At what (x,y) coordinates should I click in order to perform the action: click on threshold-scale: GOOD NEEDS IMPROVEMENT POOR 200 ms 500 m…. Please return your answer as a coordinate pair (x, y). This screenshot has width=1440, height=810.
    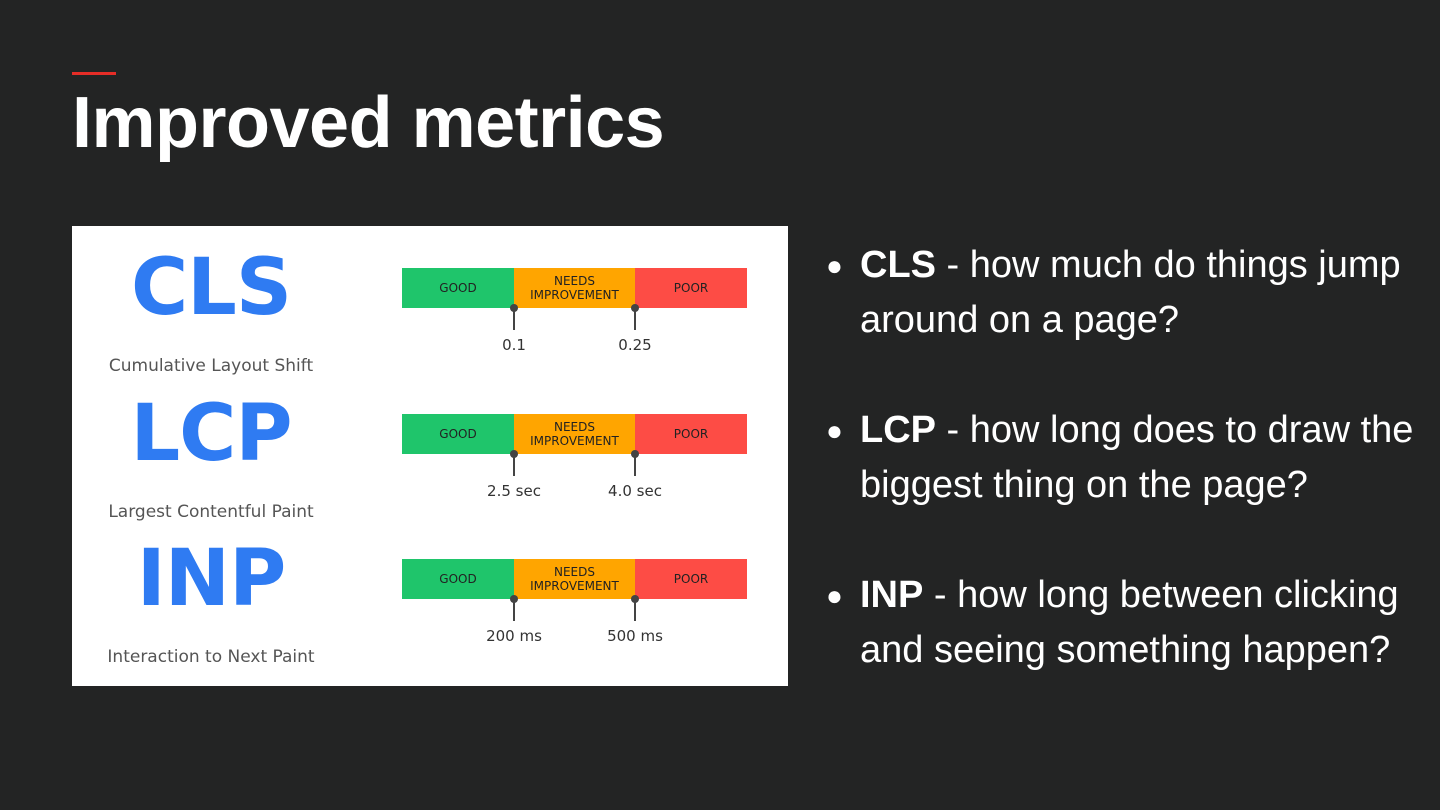
    Looking at the image, I should click on (574, 602).